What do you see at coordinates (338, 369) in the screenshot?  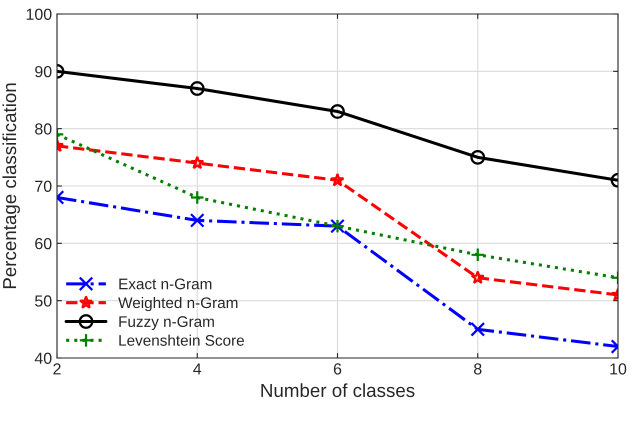 I see `x-tick-label: 6` at bounding box center [338, 369].